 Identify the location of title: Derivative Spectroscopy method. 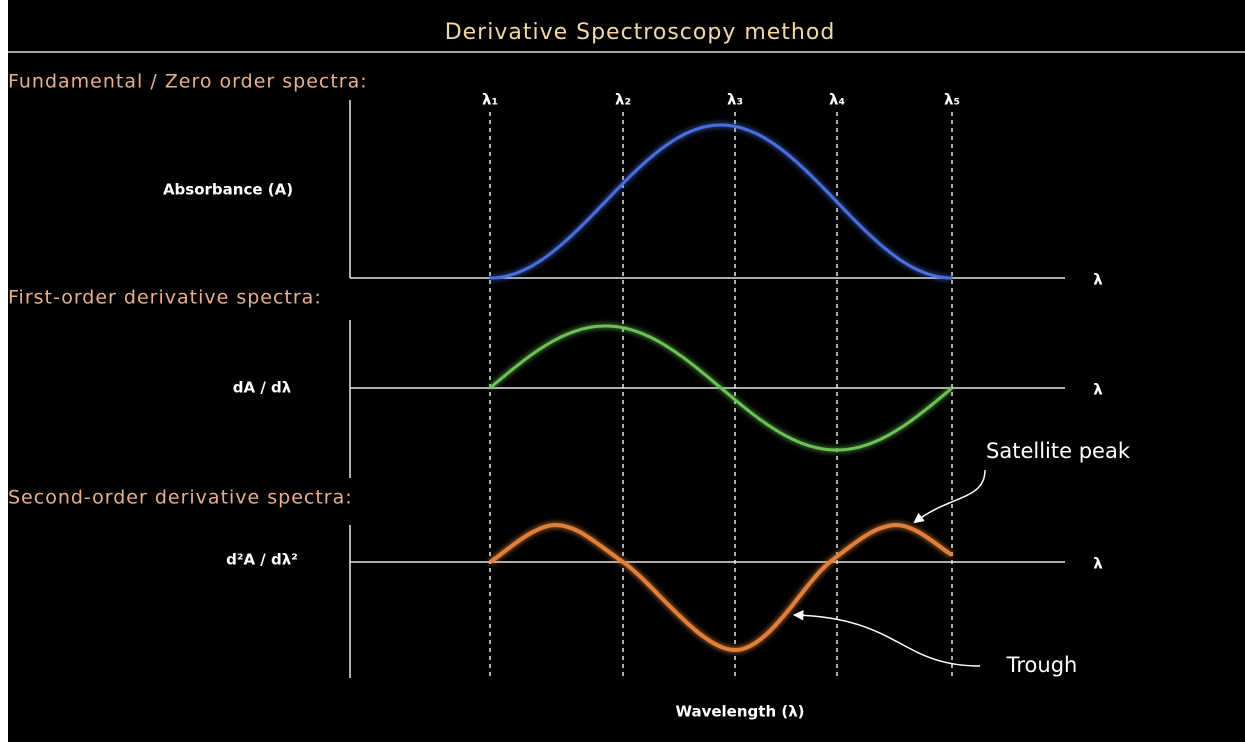
(640, 32).